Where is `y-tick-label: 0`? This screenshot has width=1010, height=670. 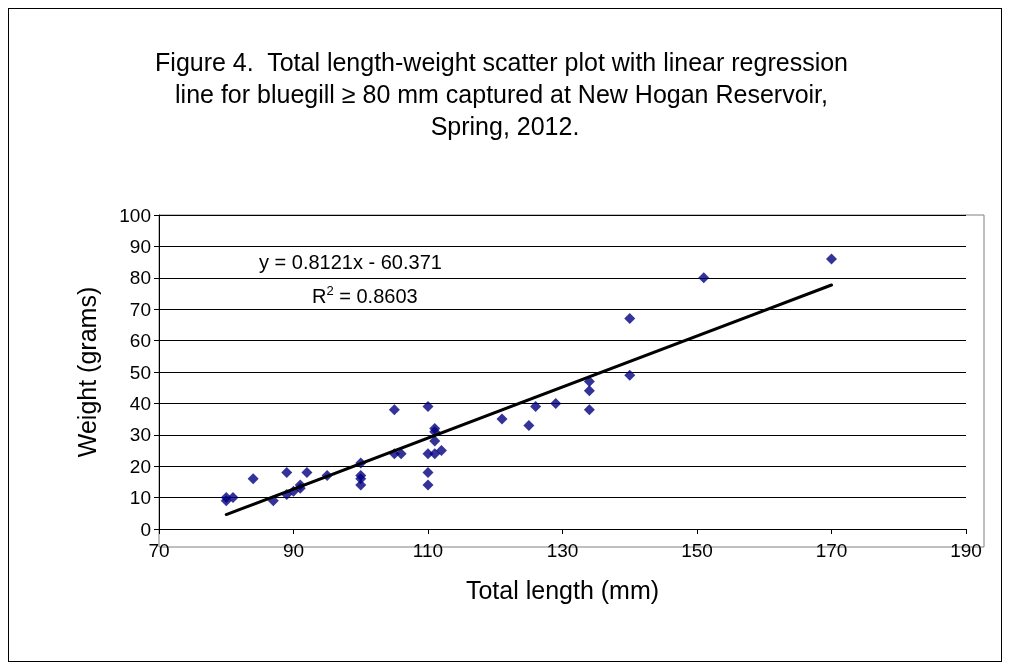 y-tick-label: 0 is located at coordinates (145, 529).